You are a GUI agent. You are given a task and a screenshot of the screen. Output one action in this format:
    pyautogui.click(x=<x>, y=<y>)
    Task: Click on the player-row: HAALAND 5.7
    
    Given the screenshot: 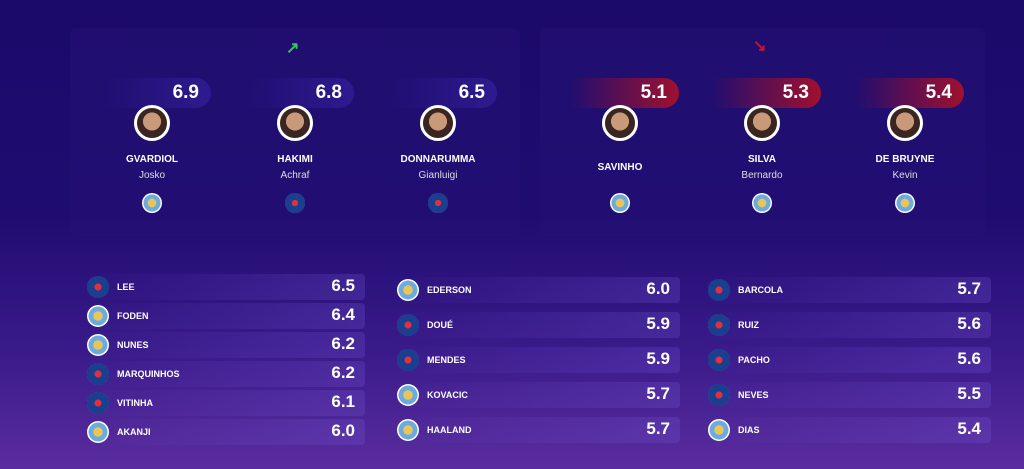 What is the action you would take?
    pyautogui.click(x=537, y=430)
    